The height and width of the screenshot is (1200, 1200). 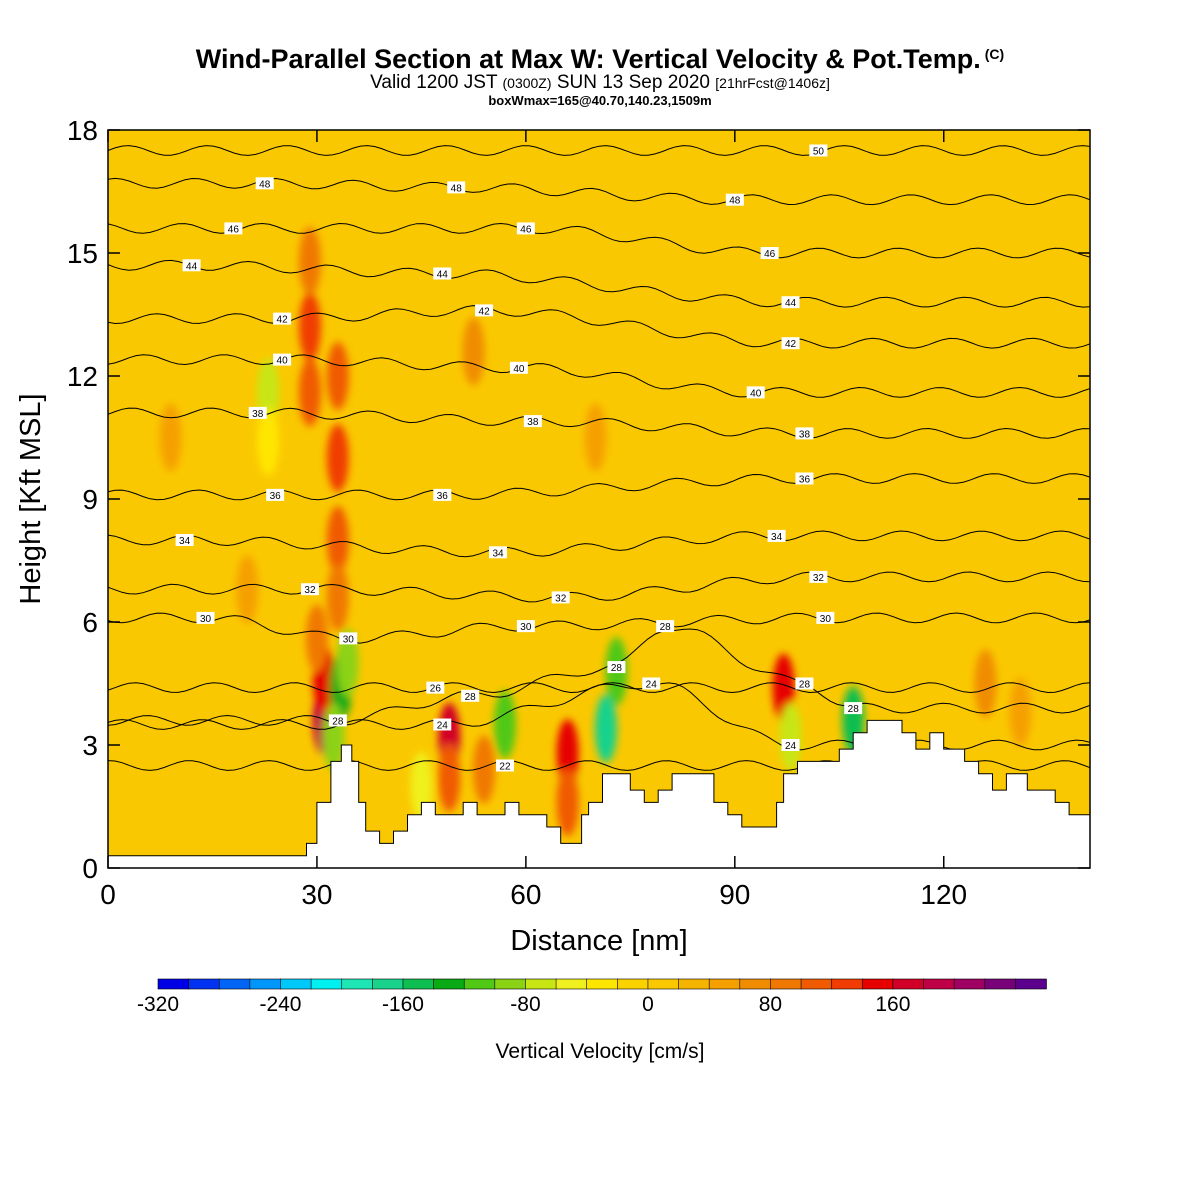 I want to click on isentrope-label: 50, so click(x=818, y=151).